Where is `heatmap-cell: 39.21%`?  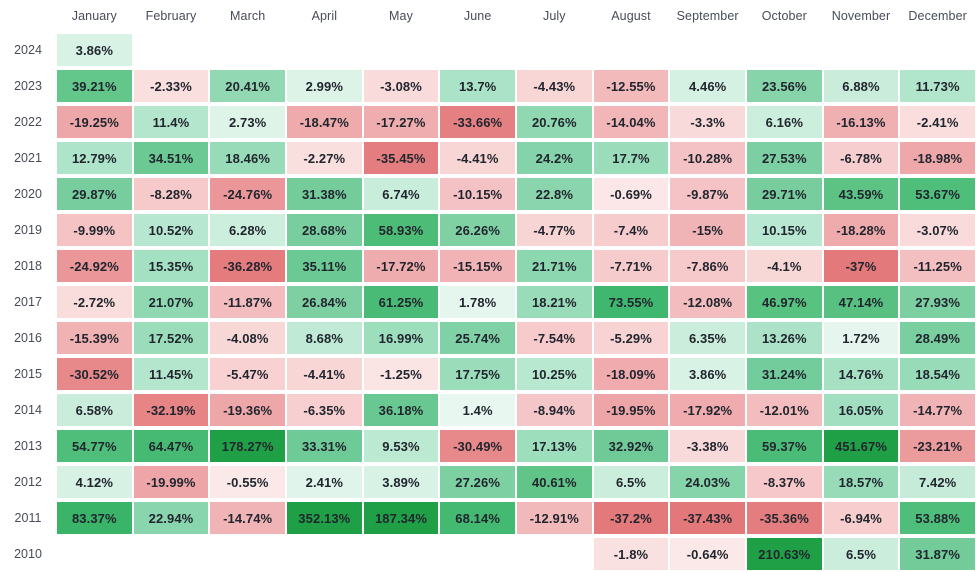
heatmap-cell: 39.21% is located at coordinates (94, 86).